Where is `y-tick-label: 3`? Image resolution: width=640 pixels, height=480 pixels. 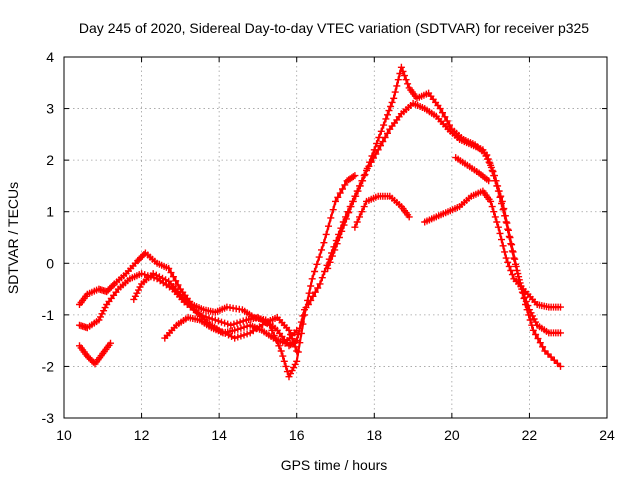
y-tick-label: 3 is located at coordinates (50, 109).